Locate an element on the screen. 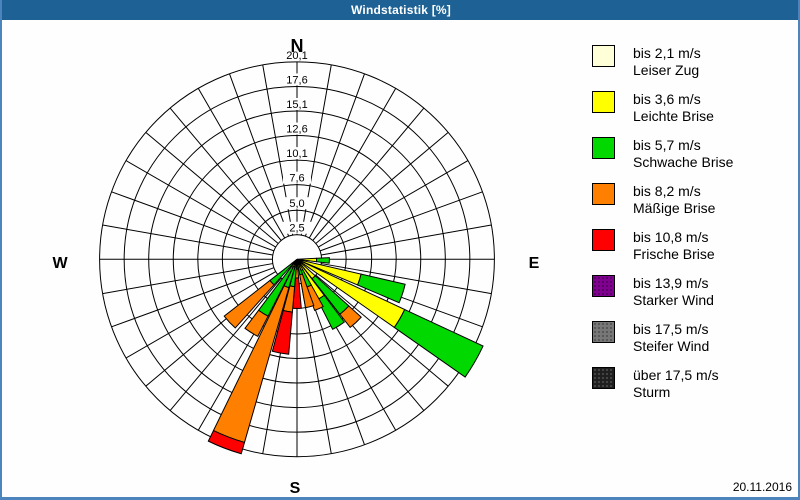 The height and width of the screenshot is (500, 800). axis-tick-label: 10,1 is located at coordinates (296, 154).